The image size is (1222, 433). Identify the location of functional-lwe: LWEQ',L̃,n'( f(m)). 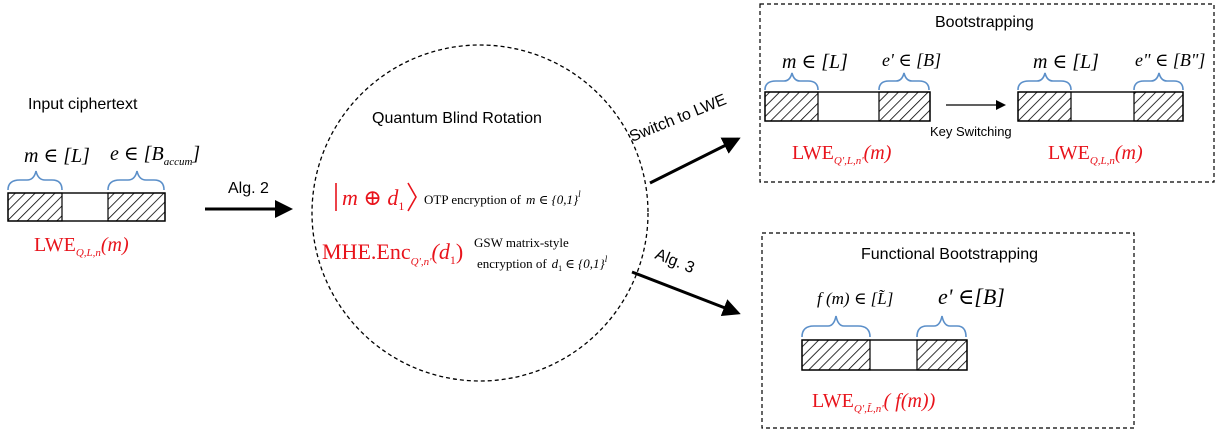
(874, 402).